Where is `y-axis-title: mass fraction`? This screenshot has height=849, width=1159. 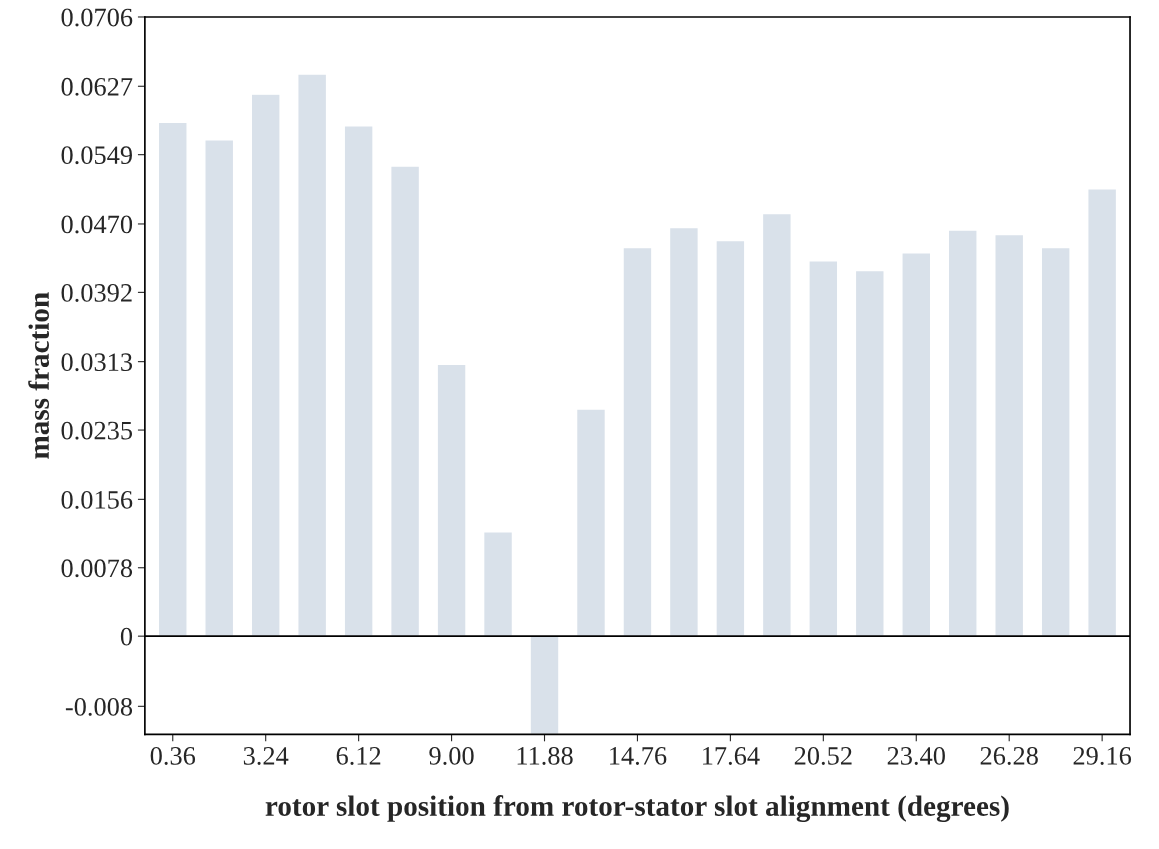
y-axis-title: mass fraction is located at coordinates (39, 375).